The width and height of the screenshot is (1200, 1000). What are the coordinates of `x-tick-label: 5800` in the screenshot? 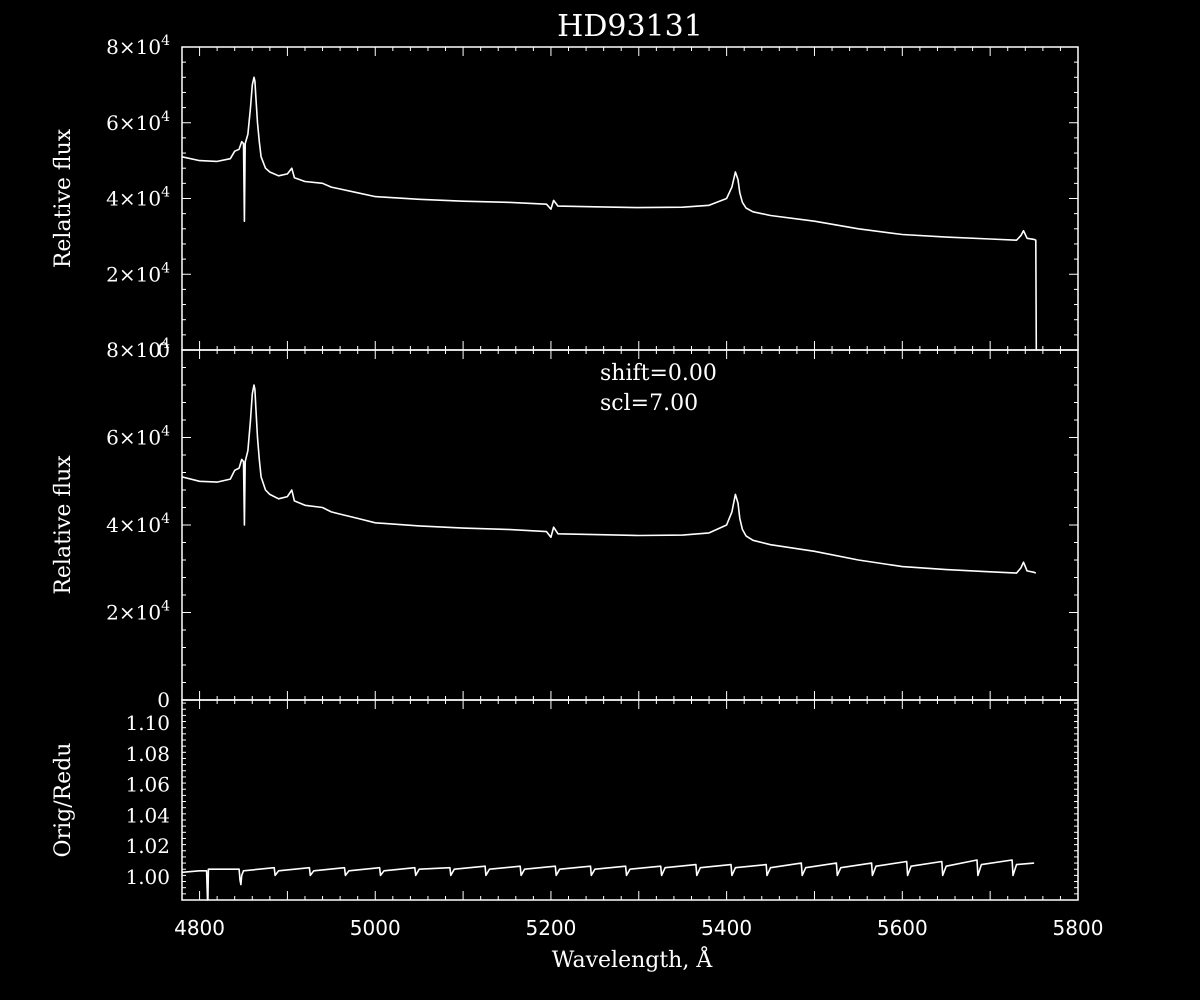 It's located at (1078, 928).